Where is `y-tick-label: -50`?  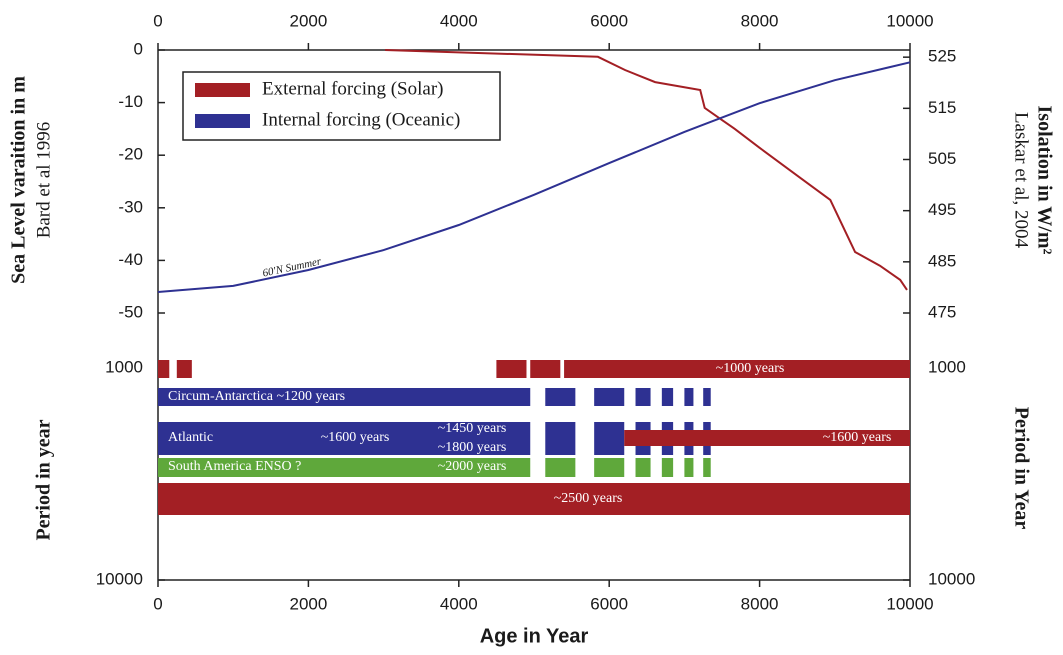
y-tick-label: -50 is located at coordinates (130, 311).